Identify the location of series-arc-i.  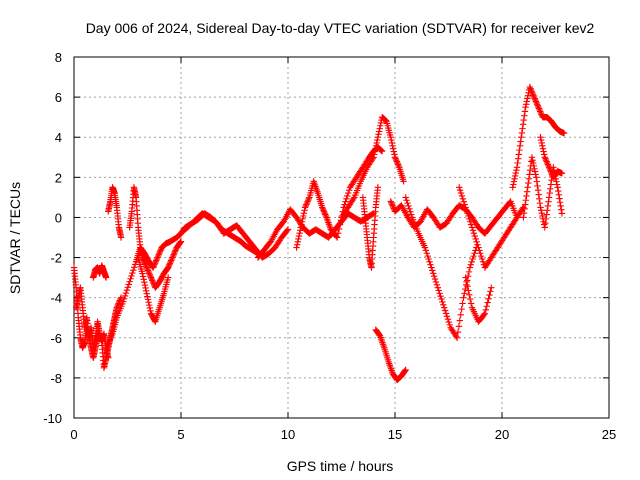
(315, 233).